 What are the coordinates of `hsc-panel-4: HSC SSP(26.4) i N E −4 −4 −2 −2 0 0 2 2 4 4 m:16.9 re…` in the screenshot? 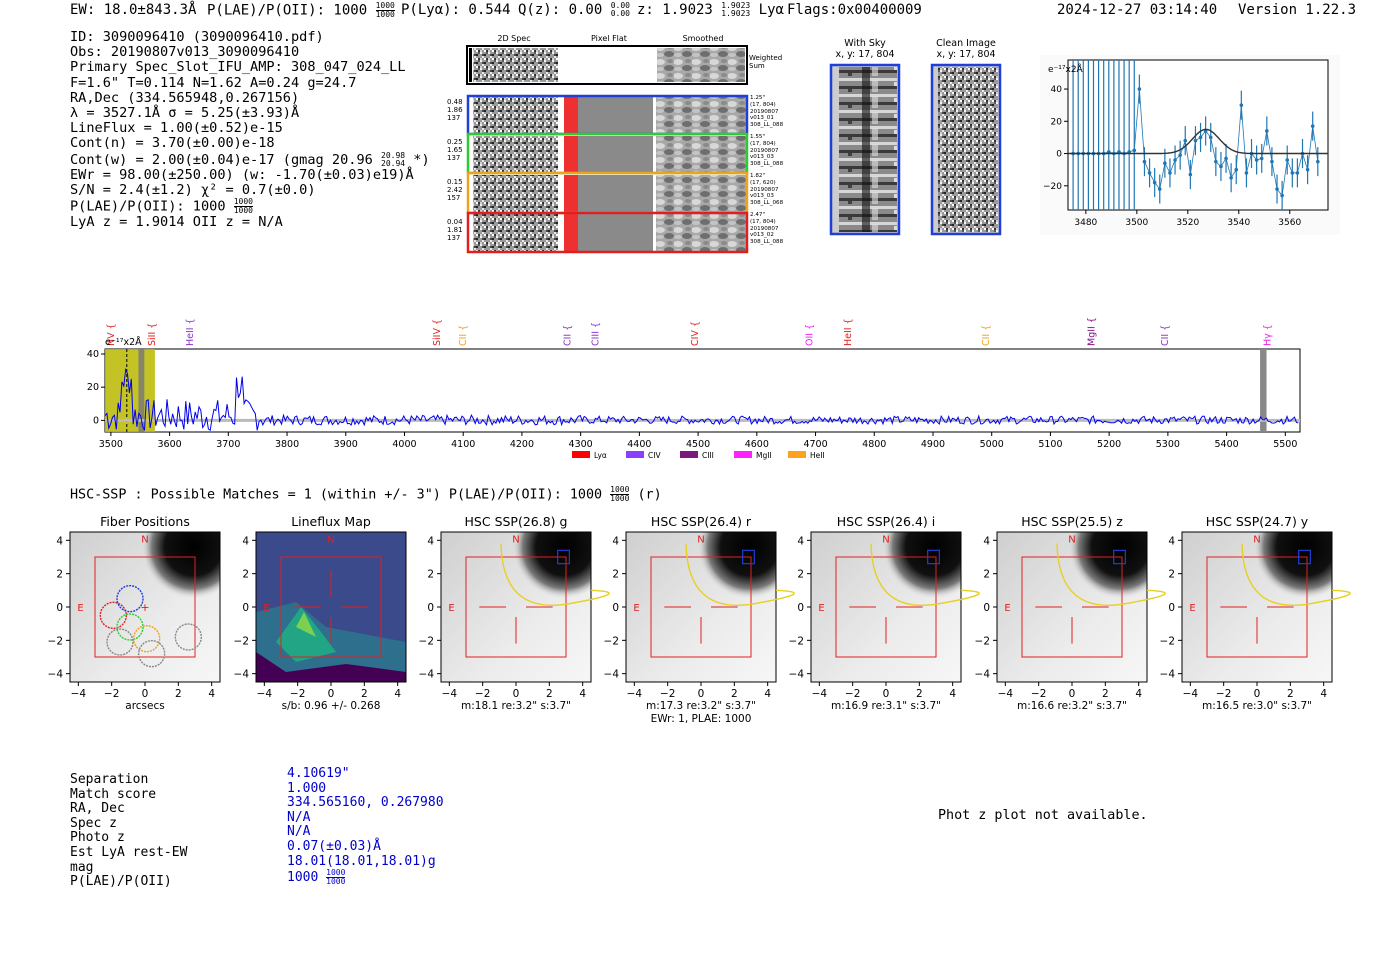 It's located at (884, 613).